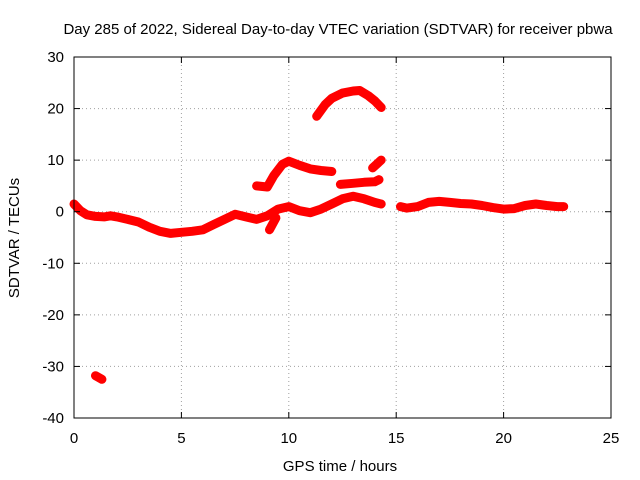 The height and width of the screenshot is (480, 640). I want to click on y-axis-label: SDTVAR / TECUs, so click(14, 238).